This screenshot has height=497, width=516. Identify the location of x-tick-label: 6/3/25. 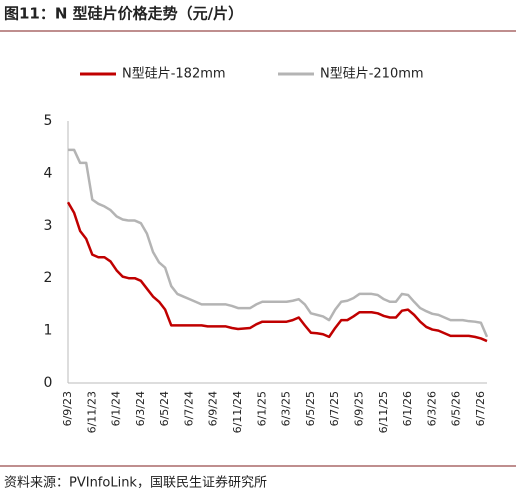
(286, 408).